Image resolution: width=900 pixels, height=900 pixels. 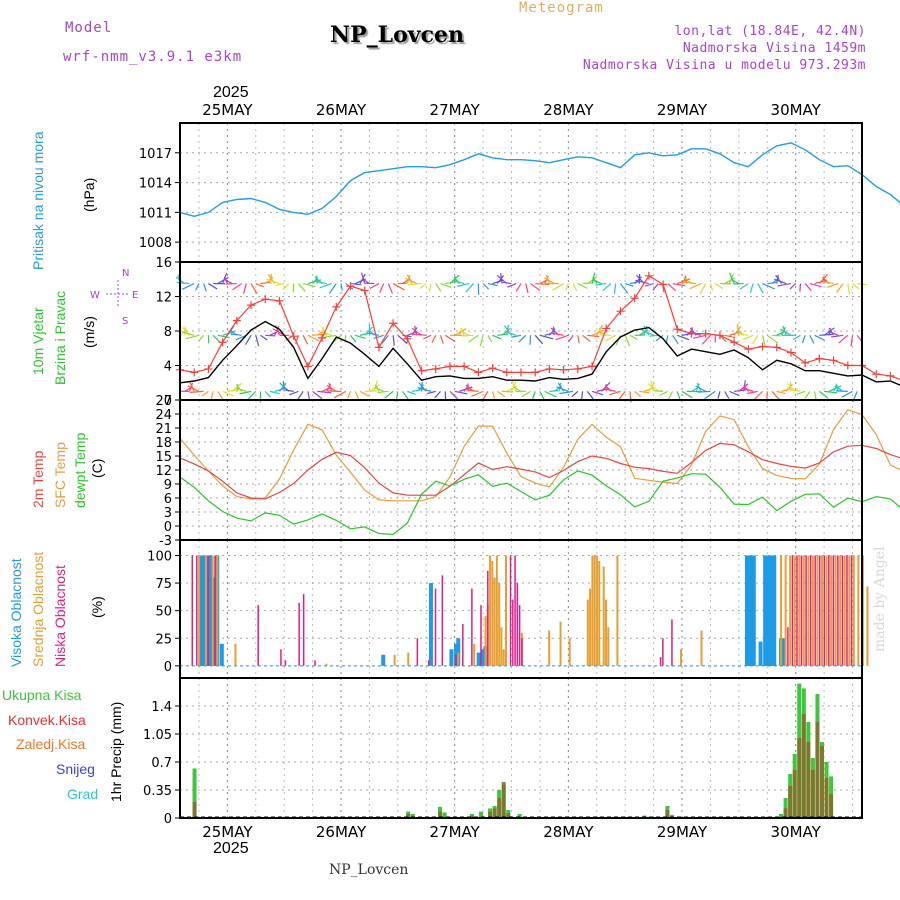 I want to click on y-tick-label: 16, so click(x=163, y=263).